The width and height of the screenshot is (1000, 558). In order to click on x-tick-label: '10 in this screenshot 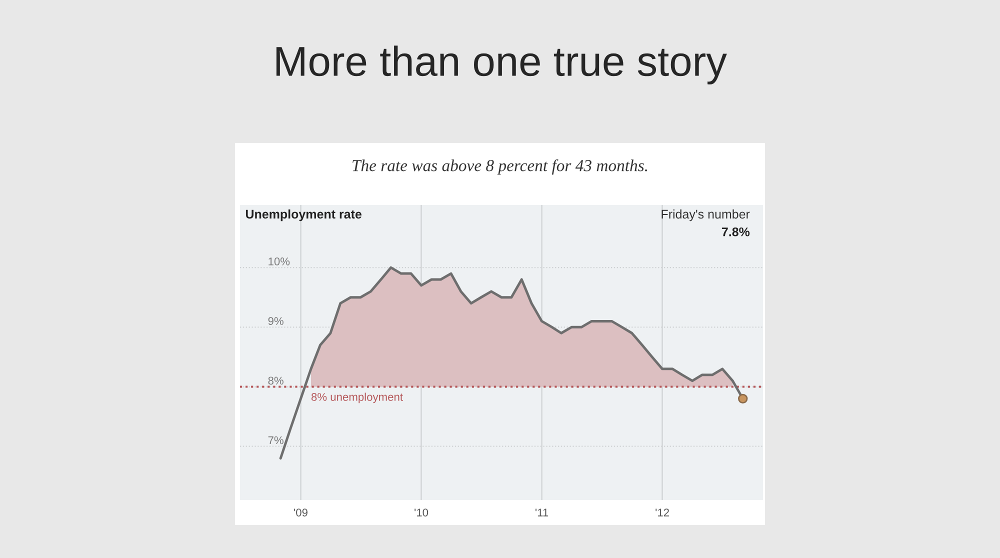, I will do `click(421, 512)`.